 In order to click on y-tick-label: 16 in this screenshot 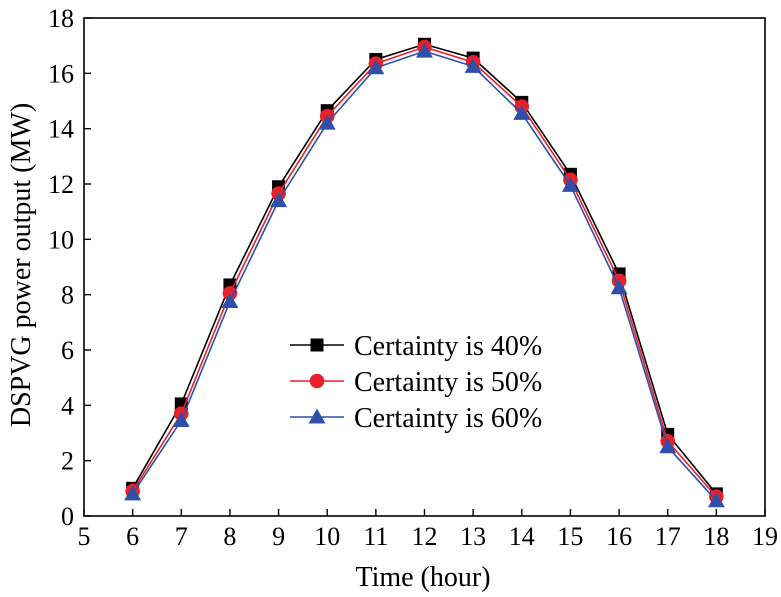, I will do `click(61, 73)`.